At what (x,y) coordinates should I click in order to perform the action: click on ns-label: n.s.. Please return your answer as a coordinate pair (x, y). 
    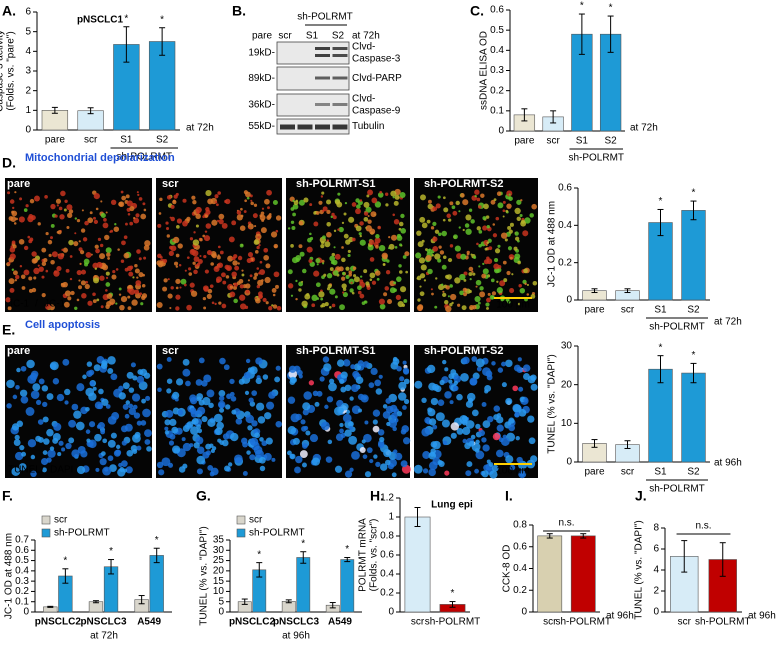
    Looking at the image, I should click on (703, 526).